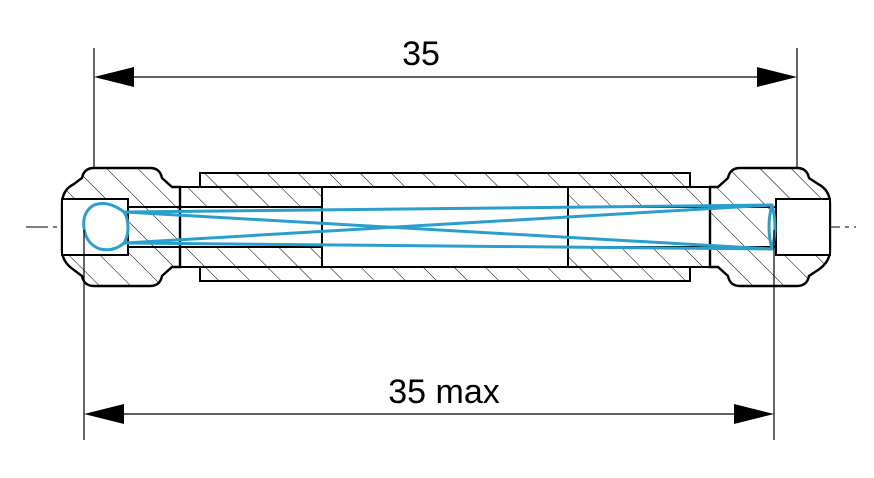  What do you see at coordinates (448, 246) in the screenshot?
I see `wire-strand-lower` at bounding box center [448, 246].